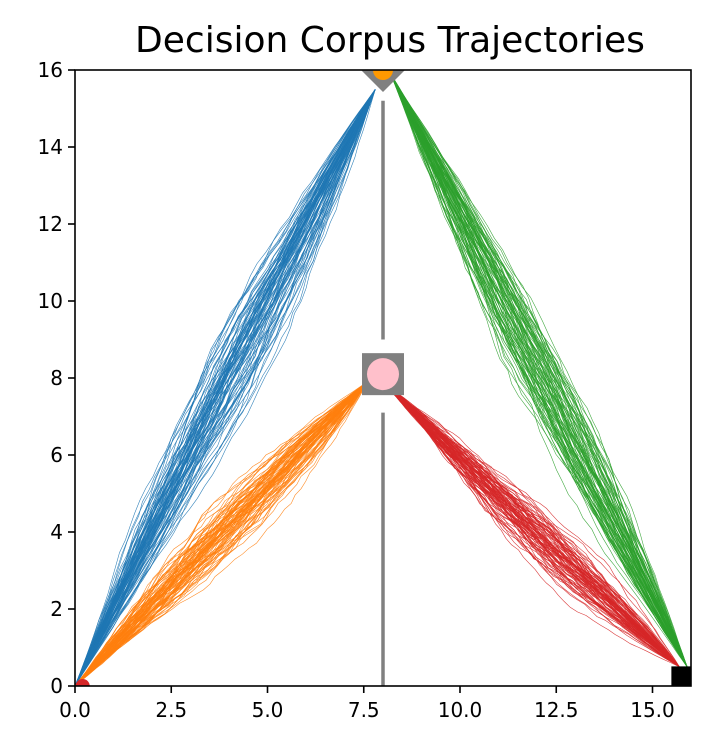 This screenshot has height=753, width=710. Describe the element at coordinates (460, 710) in the screenshot. I see `x-tick-label: 10.0` at that location.